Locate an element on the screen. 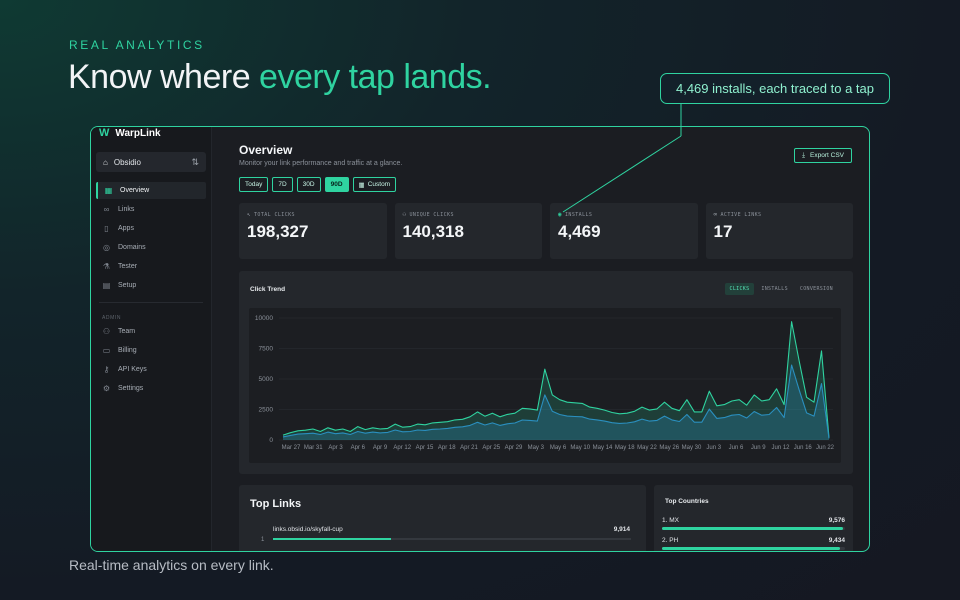 This screenshot has height=600, width=960. sidebar-item-apps: ▯ Apps is located at coordinates (151, 228).